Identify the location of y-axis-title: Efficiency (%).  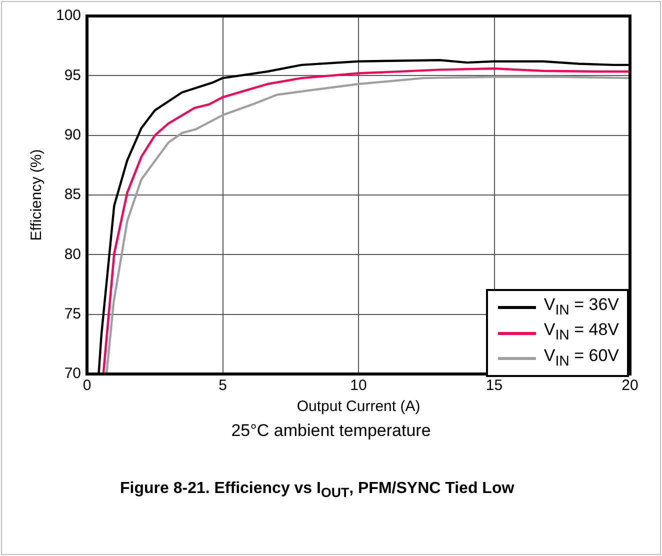
(37, 195).